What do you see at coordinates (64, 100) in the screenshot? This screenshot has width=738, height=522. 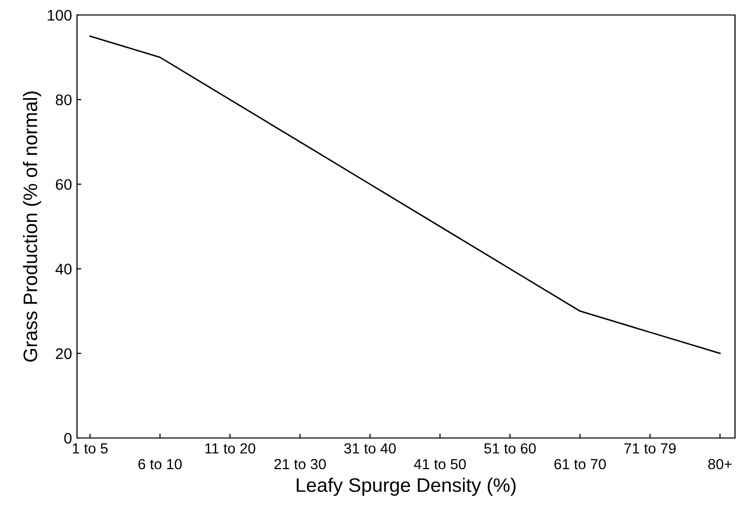 I see `y-tick-label: 80` at bounding box center [64, 100].